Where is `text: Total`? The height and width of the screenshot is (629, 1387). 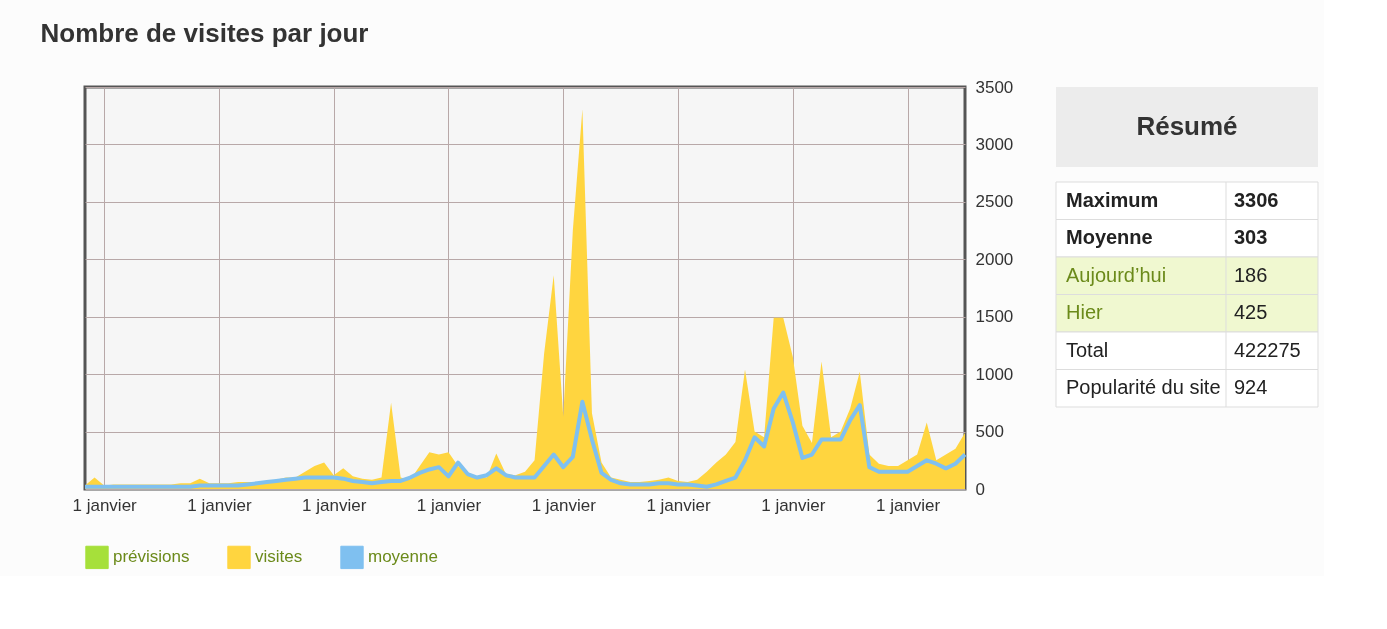
text: Total is located at coordinates (1087, 349).